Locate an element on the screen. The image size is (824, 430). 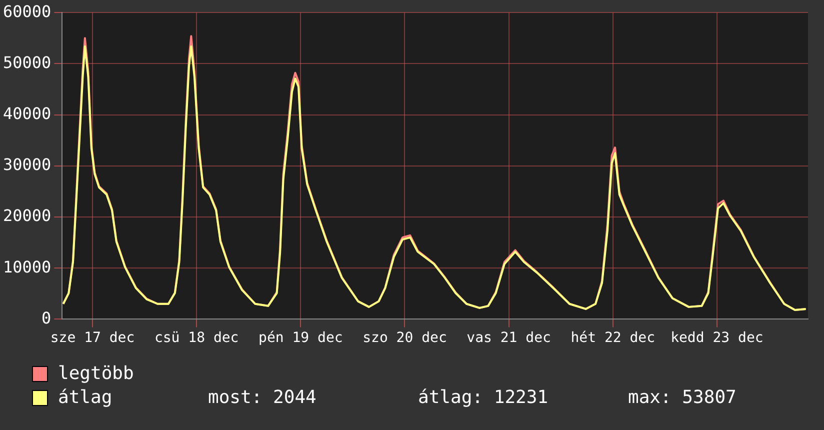
x-tick-label: szo 20 dec is located at coordinates (404, 338).